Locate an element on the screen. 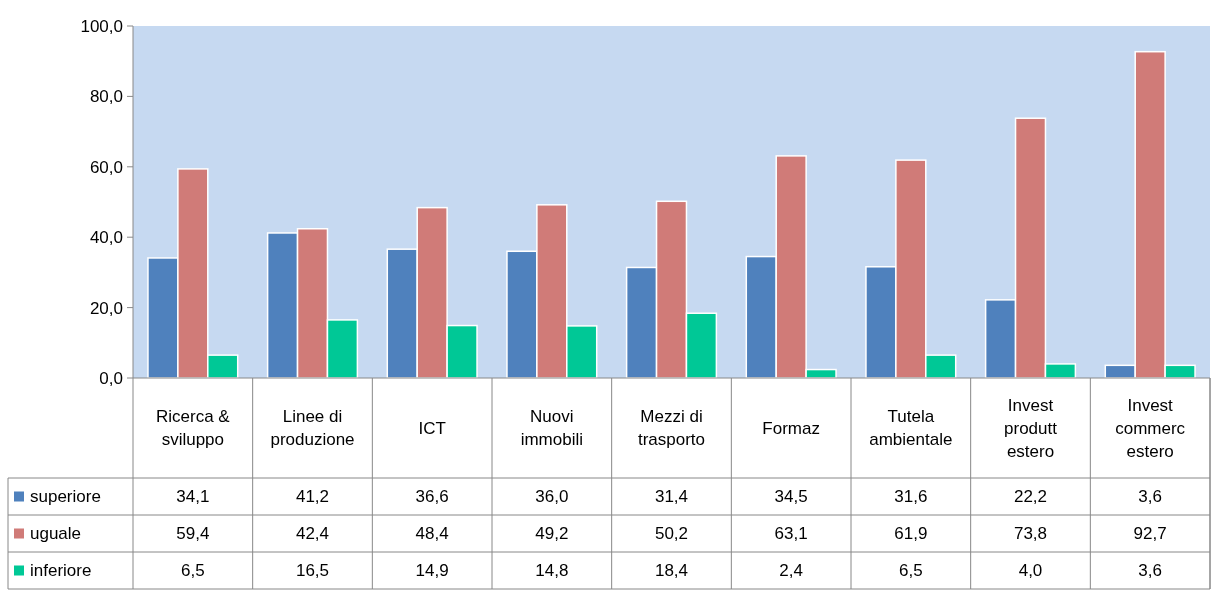 This screenshot has height=592, width=1211. x-tick-label: ICT is located at coordinates (432, 428).